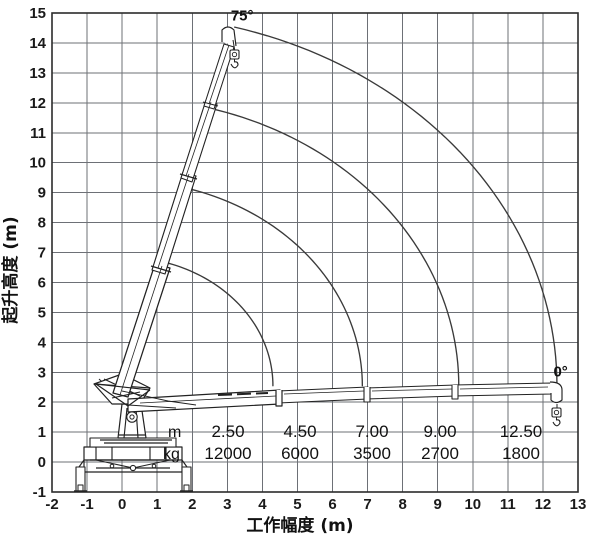  I want to click on table-radius-value: 9.00, so click(439, 431).